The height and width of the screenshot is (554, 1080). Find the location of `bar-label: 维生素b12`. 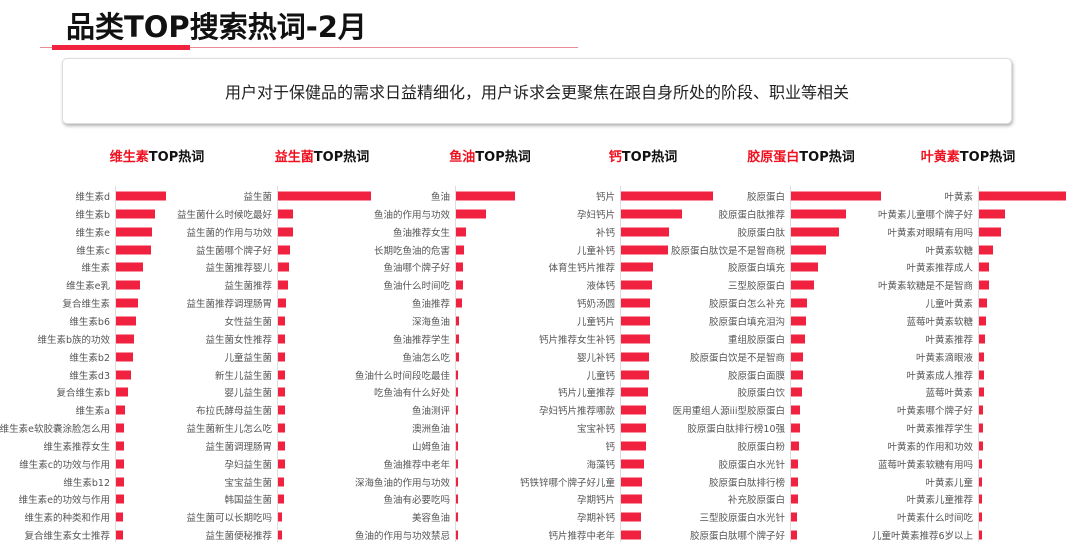

bar-label: 维生素b12 is located at coordinates (86, 483).